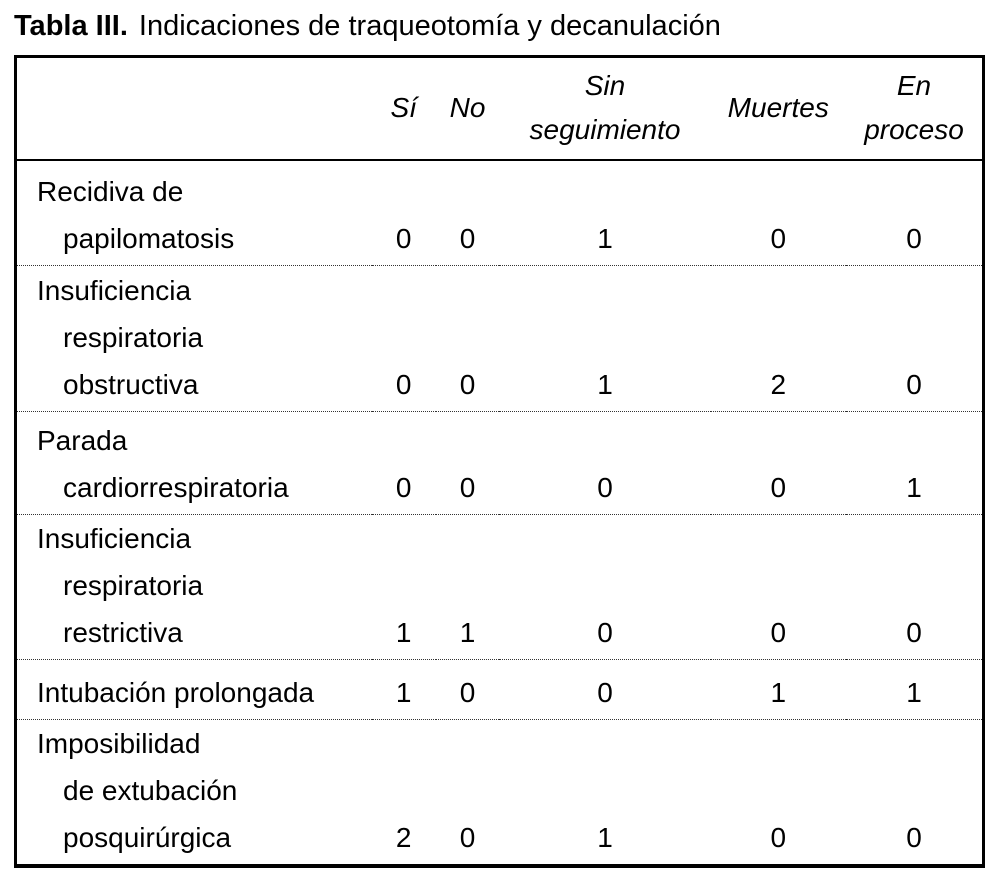 Image resolution: width=999 pixels, height=886 pixels. What do you see at coordinates (150, 790) in the screenshot?
I see `label-line: de extubación` at bounding box center [150, 790].